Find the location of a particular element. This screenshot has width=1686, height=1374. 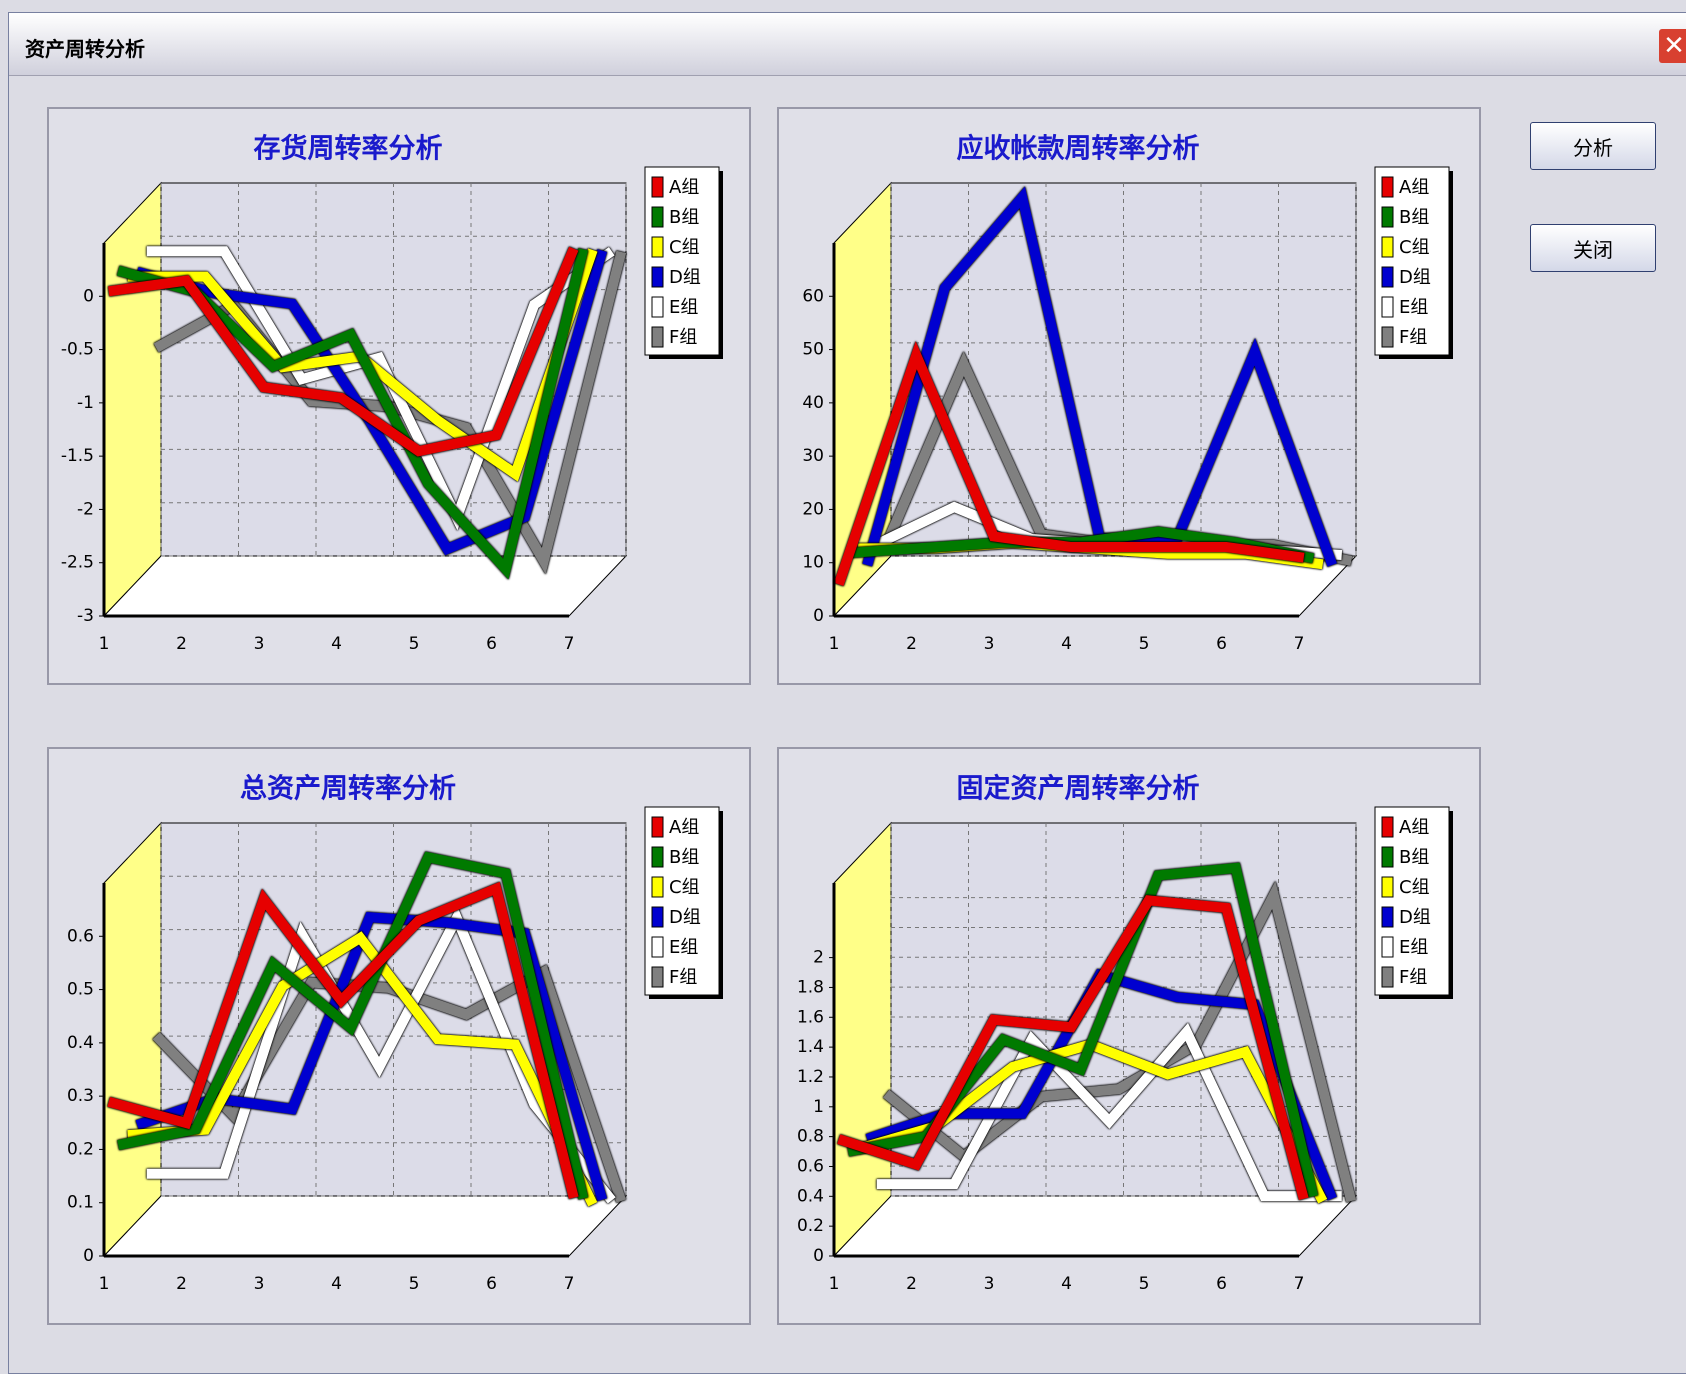

close-button: ✕ is located at coordinates (1672, 46).